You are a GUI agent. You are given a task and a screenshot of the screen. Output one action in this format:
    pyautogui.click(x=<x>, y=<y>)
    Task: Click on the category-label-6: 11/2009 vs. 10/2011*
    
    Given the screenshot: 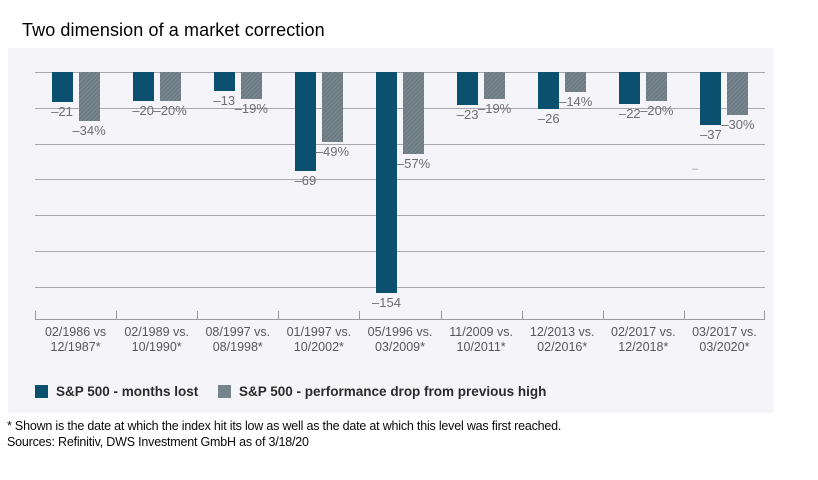 What is the action you would take?
    pyautogui.click(x=481, y=339)
    